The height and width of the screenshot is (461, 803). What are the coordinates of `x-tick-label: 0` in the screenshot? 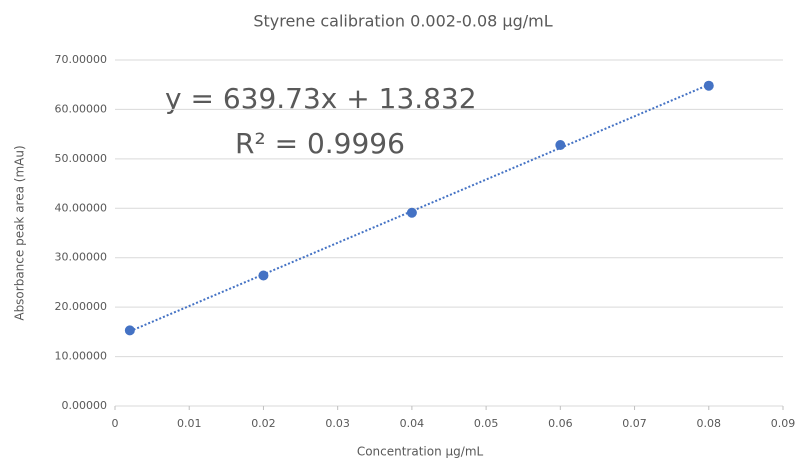 It's located at (115, 423).